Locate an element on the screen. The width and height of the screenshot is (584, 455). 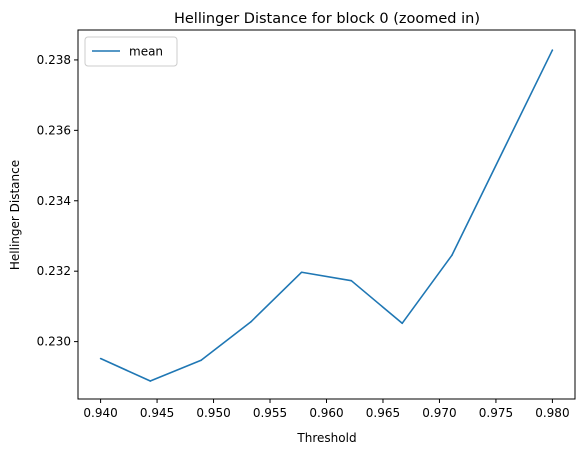
x-tick-label: 0.940 is located at coordinates (100, 413).